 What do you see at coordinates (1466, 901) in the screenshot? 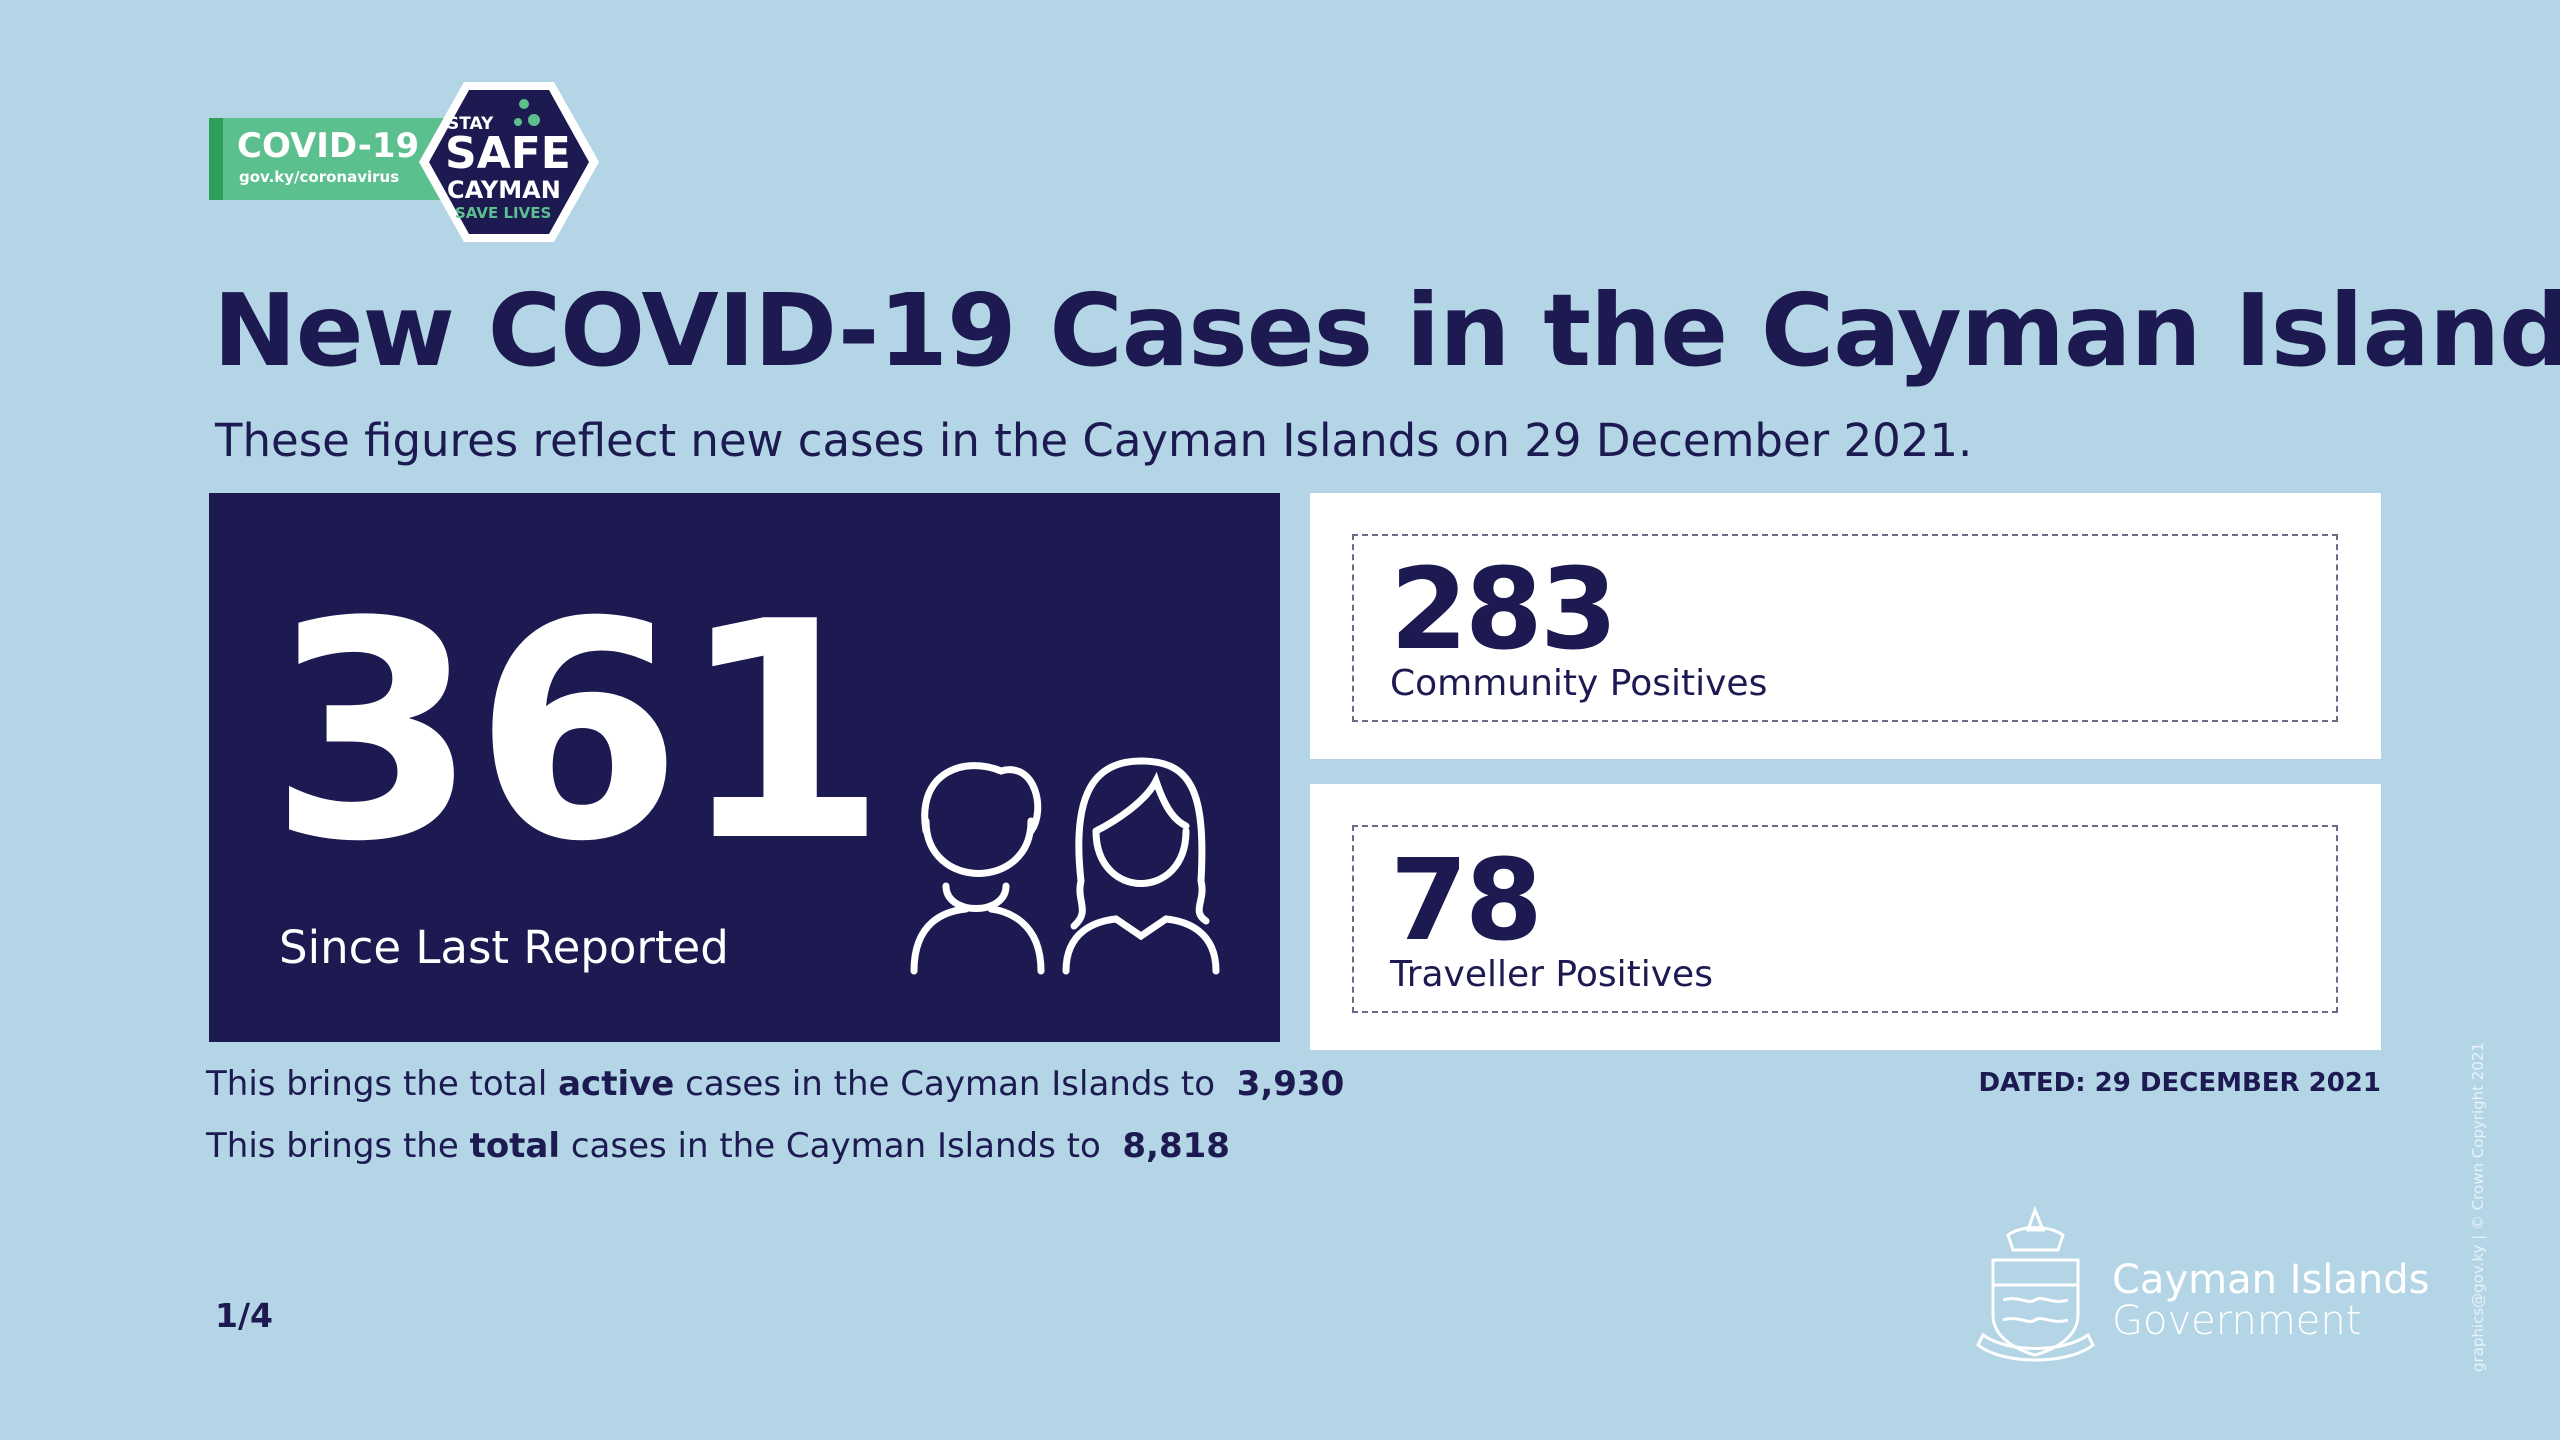
I see `card-number: 78` at bounding box center [1466, 901].